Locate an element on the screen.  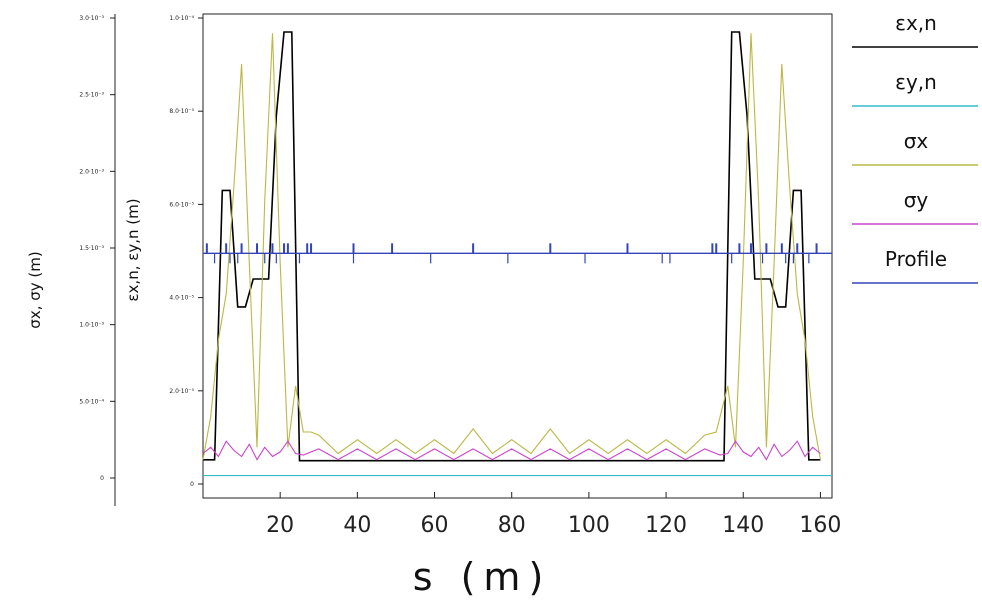
x-axis-tick-label: 100 is located at coordinates (589, 525).